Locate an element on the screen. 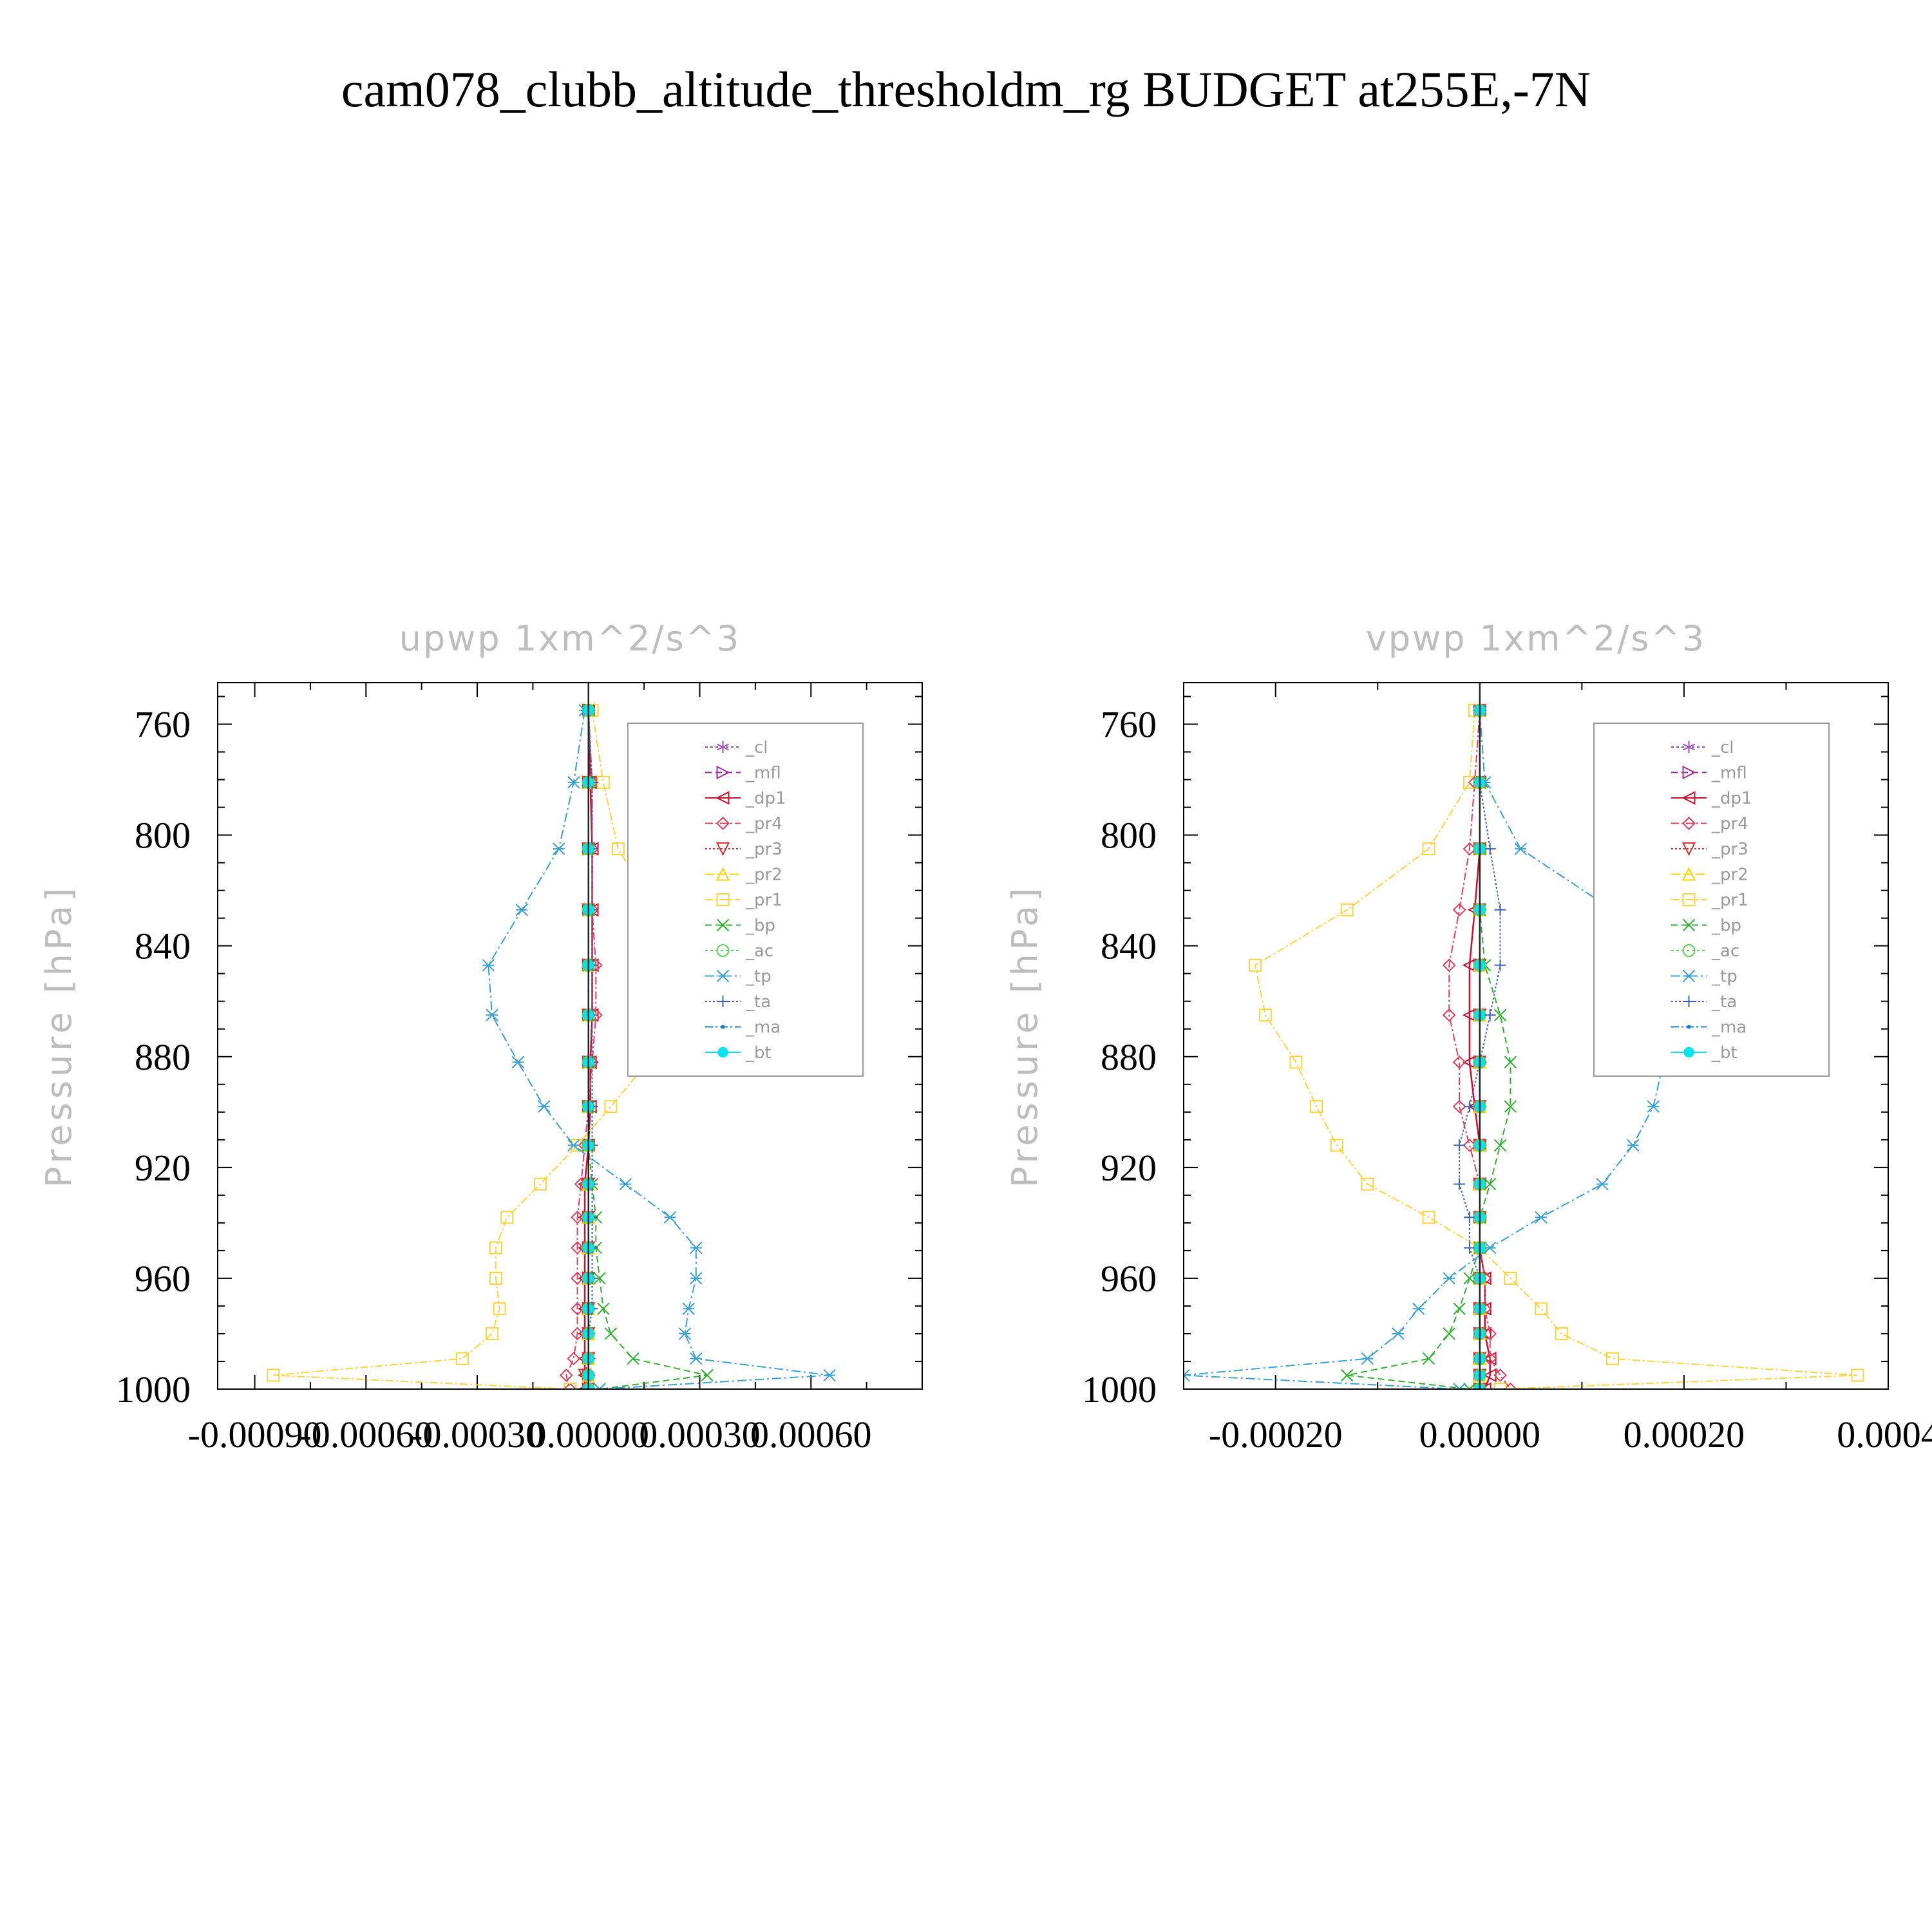  panel-title: upwp 1xm^2/s^3 is located at coordinates (570, 638).